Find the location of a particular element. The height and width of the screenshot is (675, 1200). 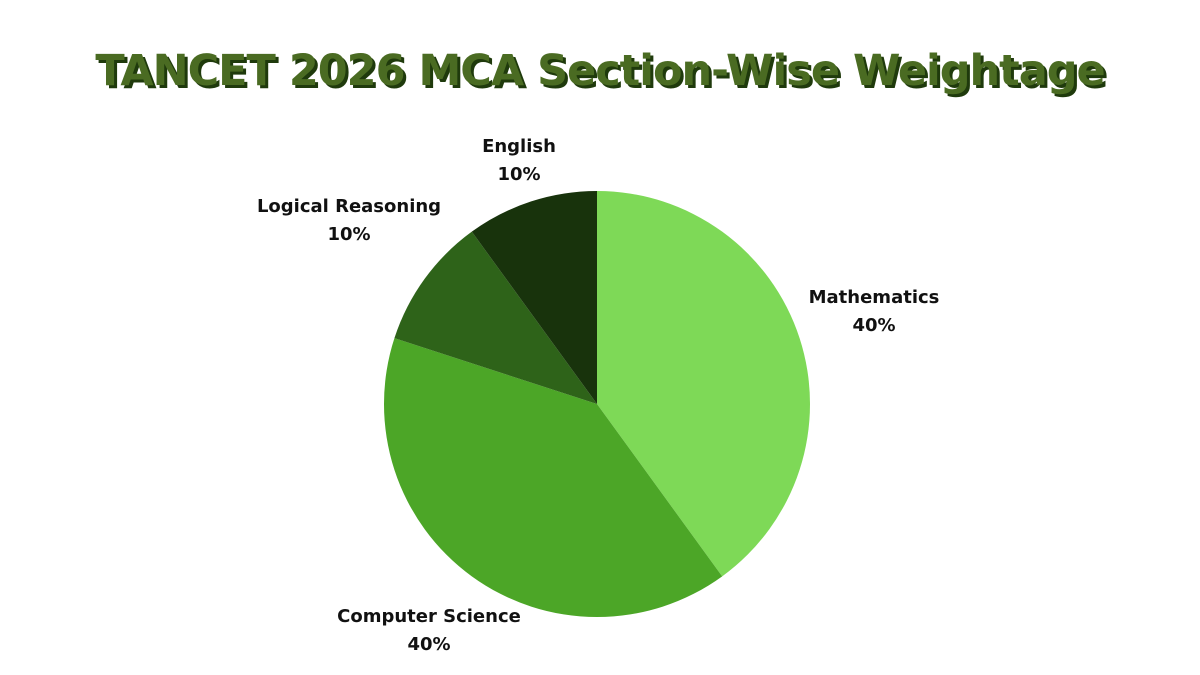

pie-slice-computer-science is located at coordinates (553, 478).